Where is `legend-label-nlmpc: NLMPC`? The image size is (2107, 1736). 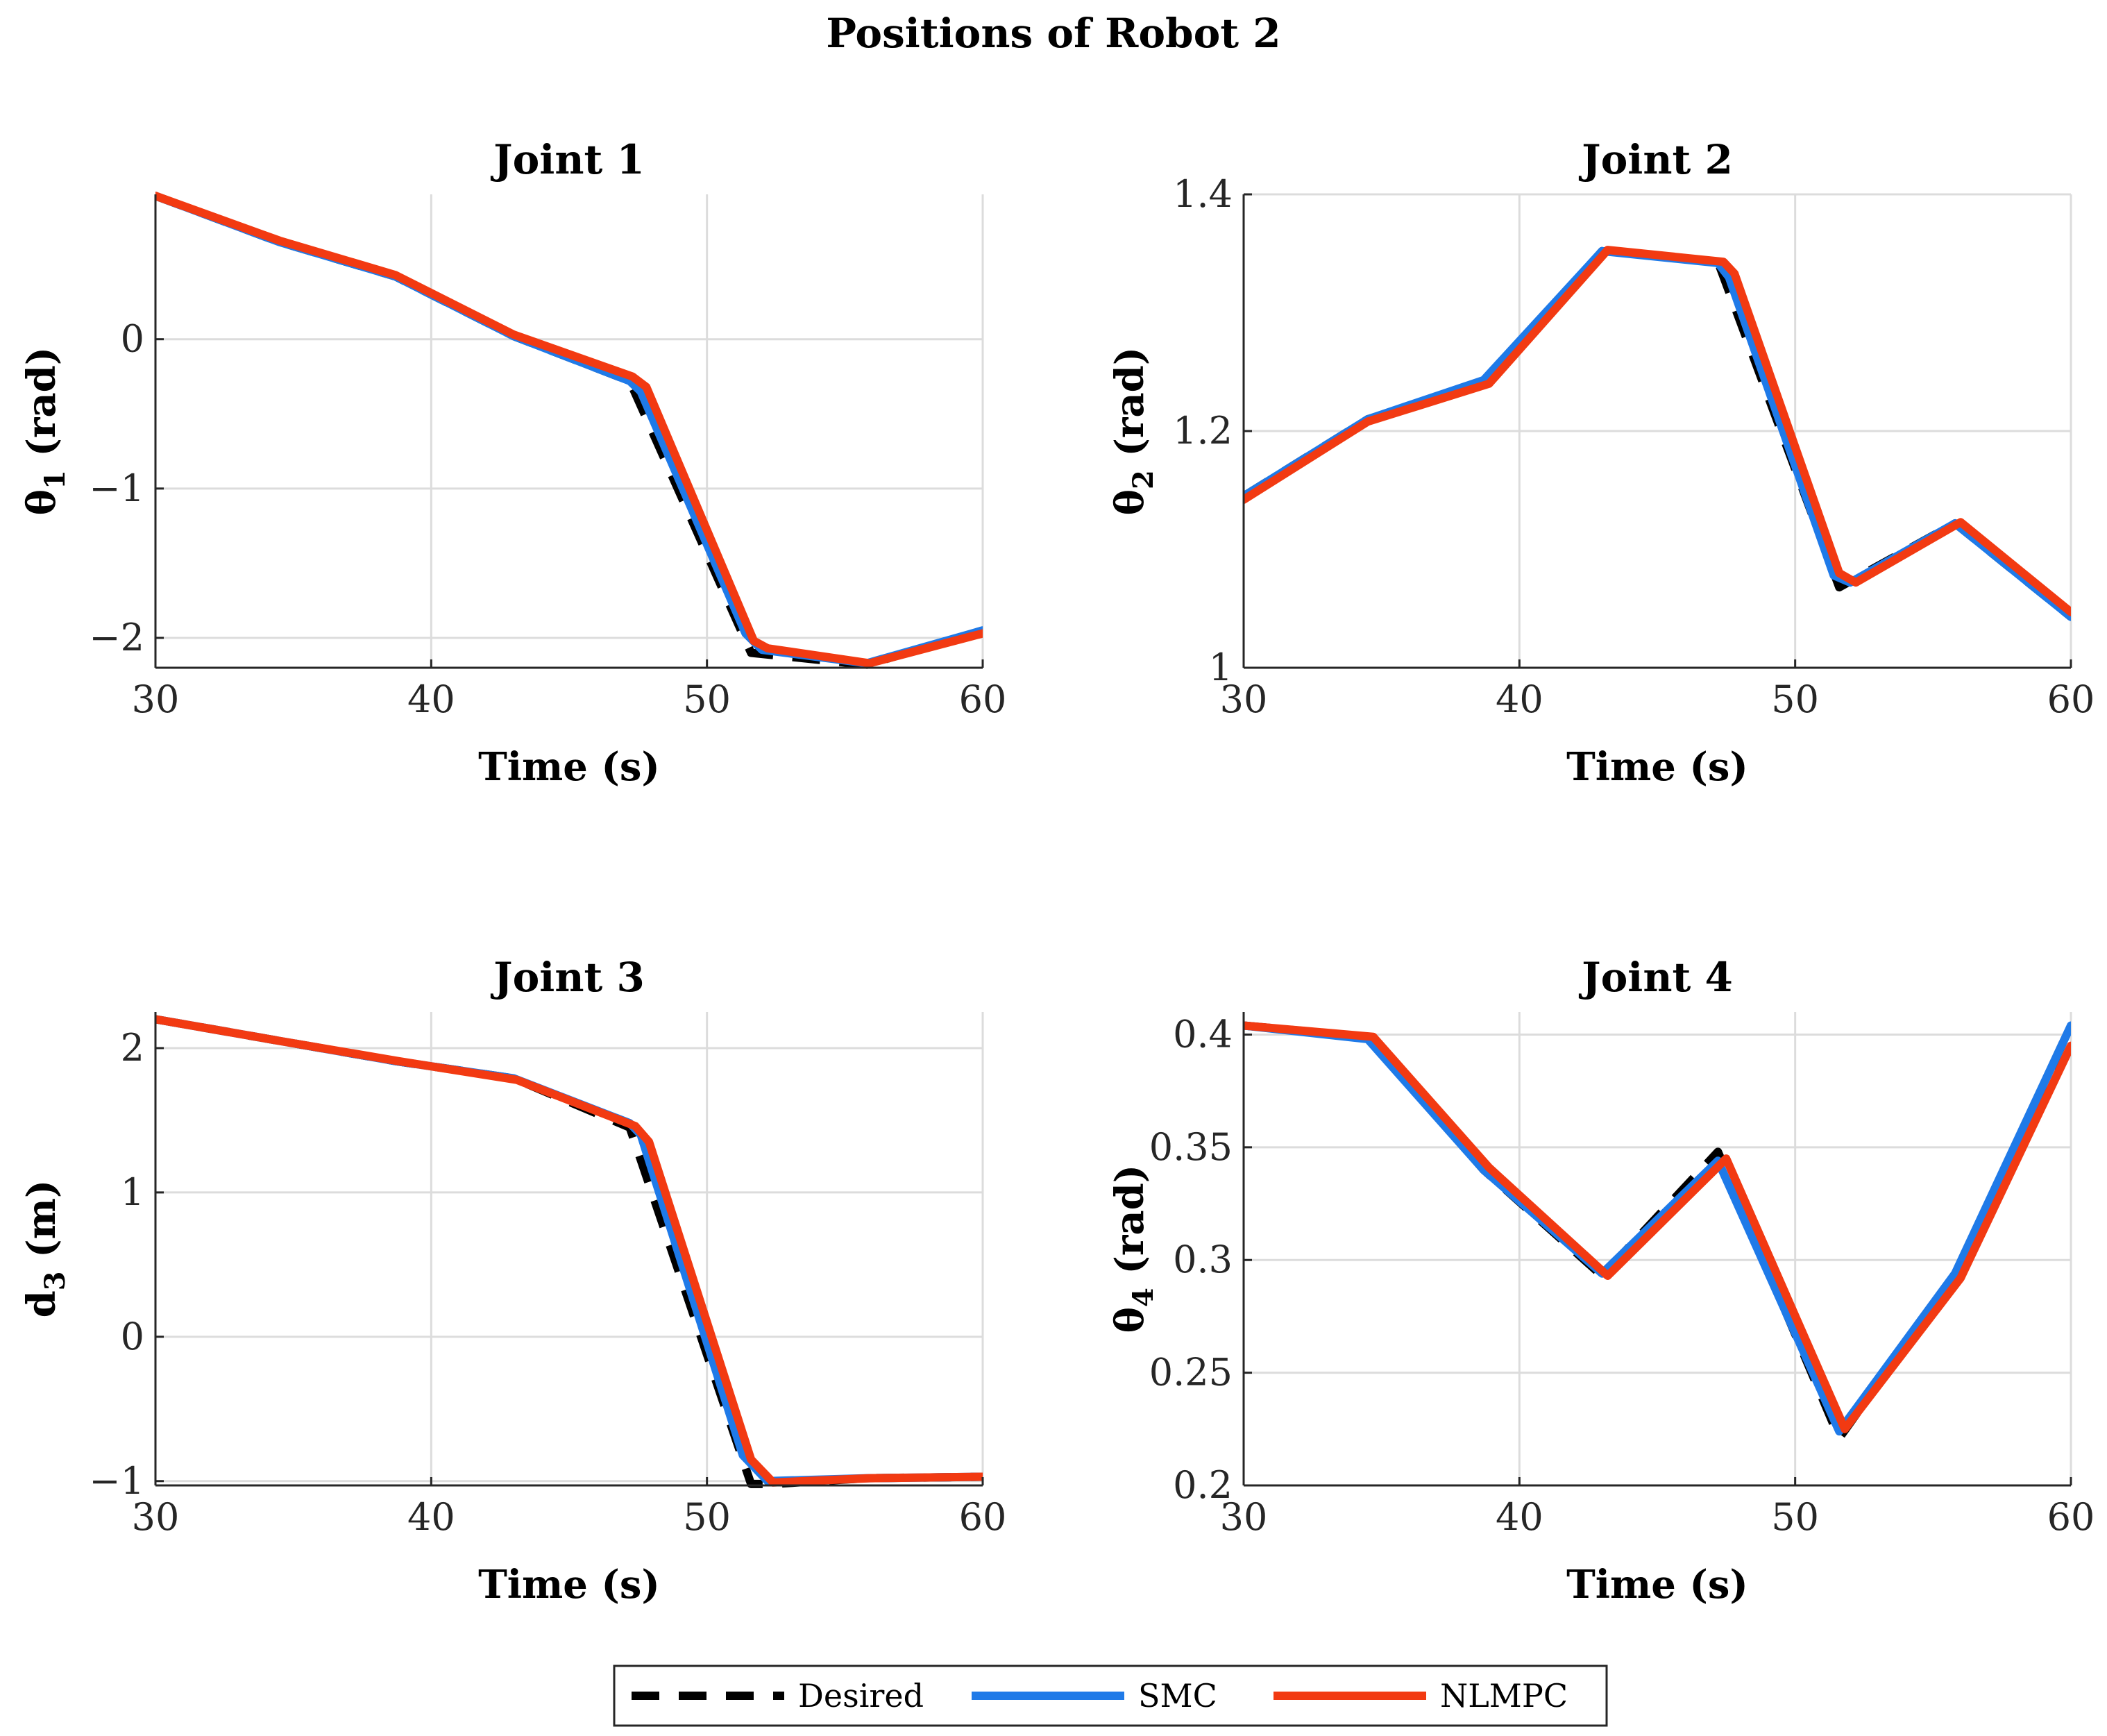
legend-label-nlmpc: NLMPC is located at coordinates (1504, 1695).